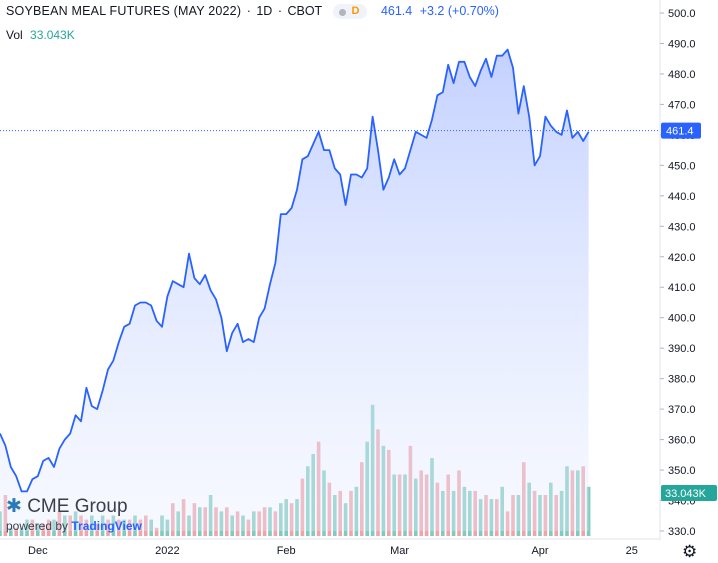 The image size is (718, 563). I want to click on x-tick-label: 25, so click(632, 551).